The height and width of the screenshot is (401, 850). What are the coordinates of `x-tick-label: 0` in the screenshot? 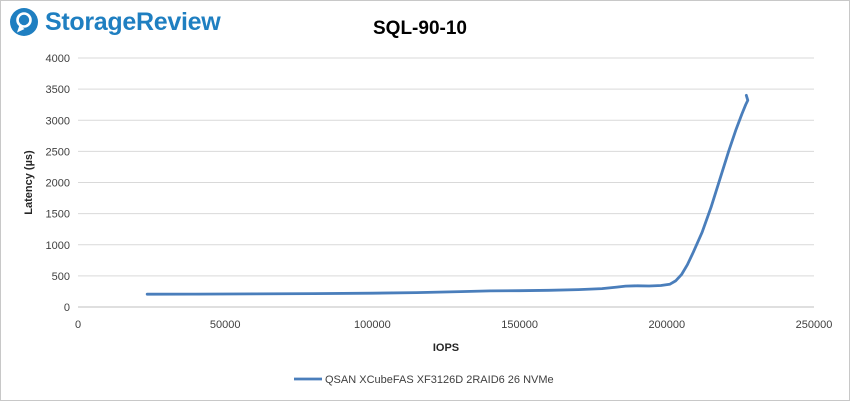 It's located at (78, 325).